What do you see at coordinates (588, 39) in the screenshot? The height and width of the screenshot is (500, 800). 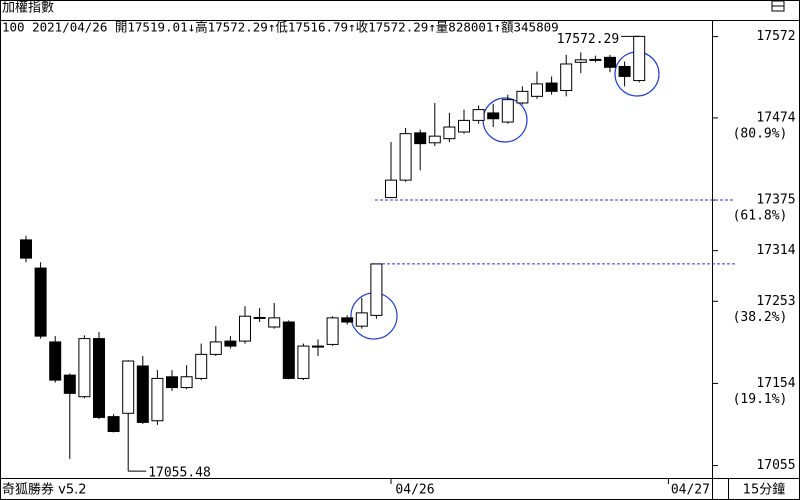 I see `annotation: 17572.29` at bounding box center [588, 39].